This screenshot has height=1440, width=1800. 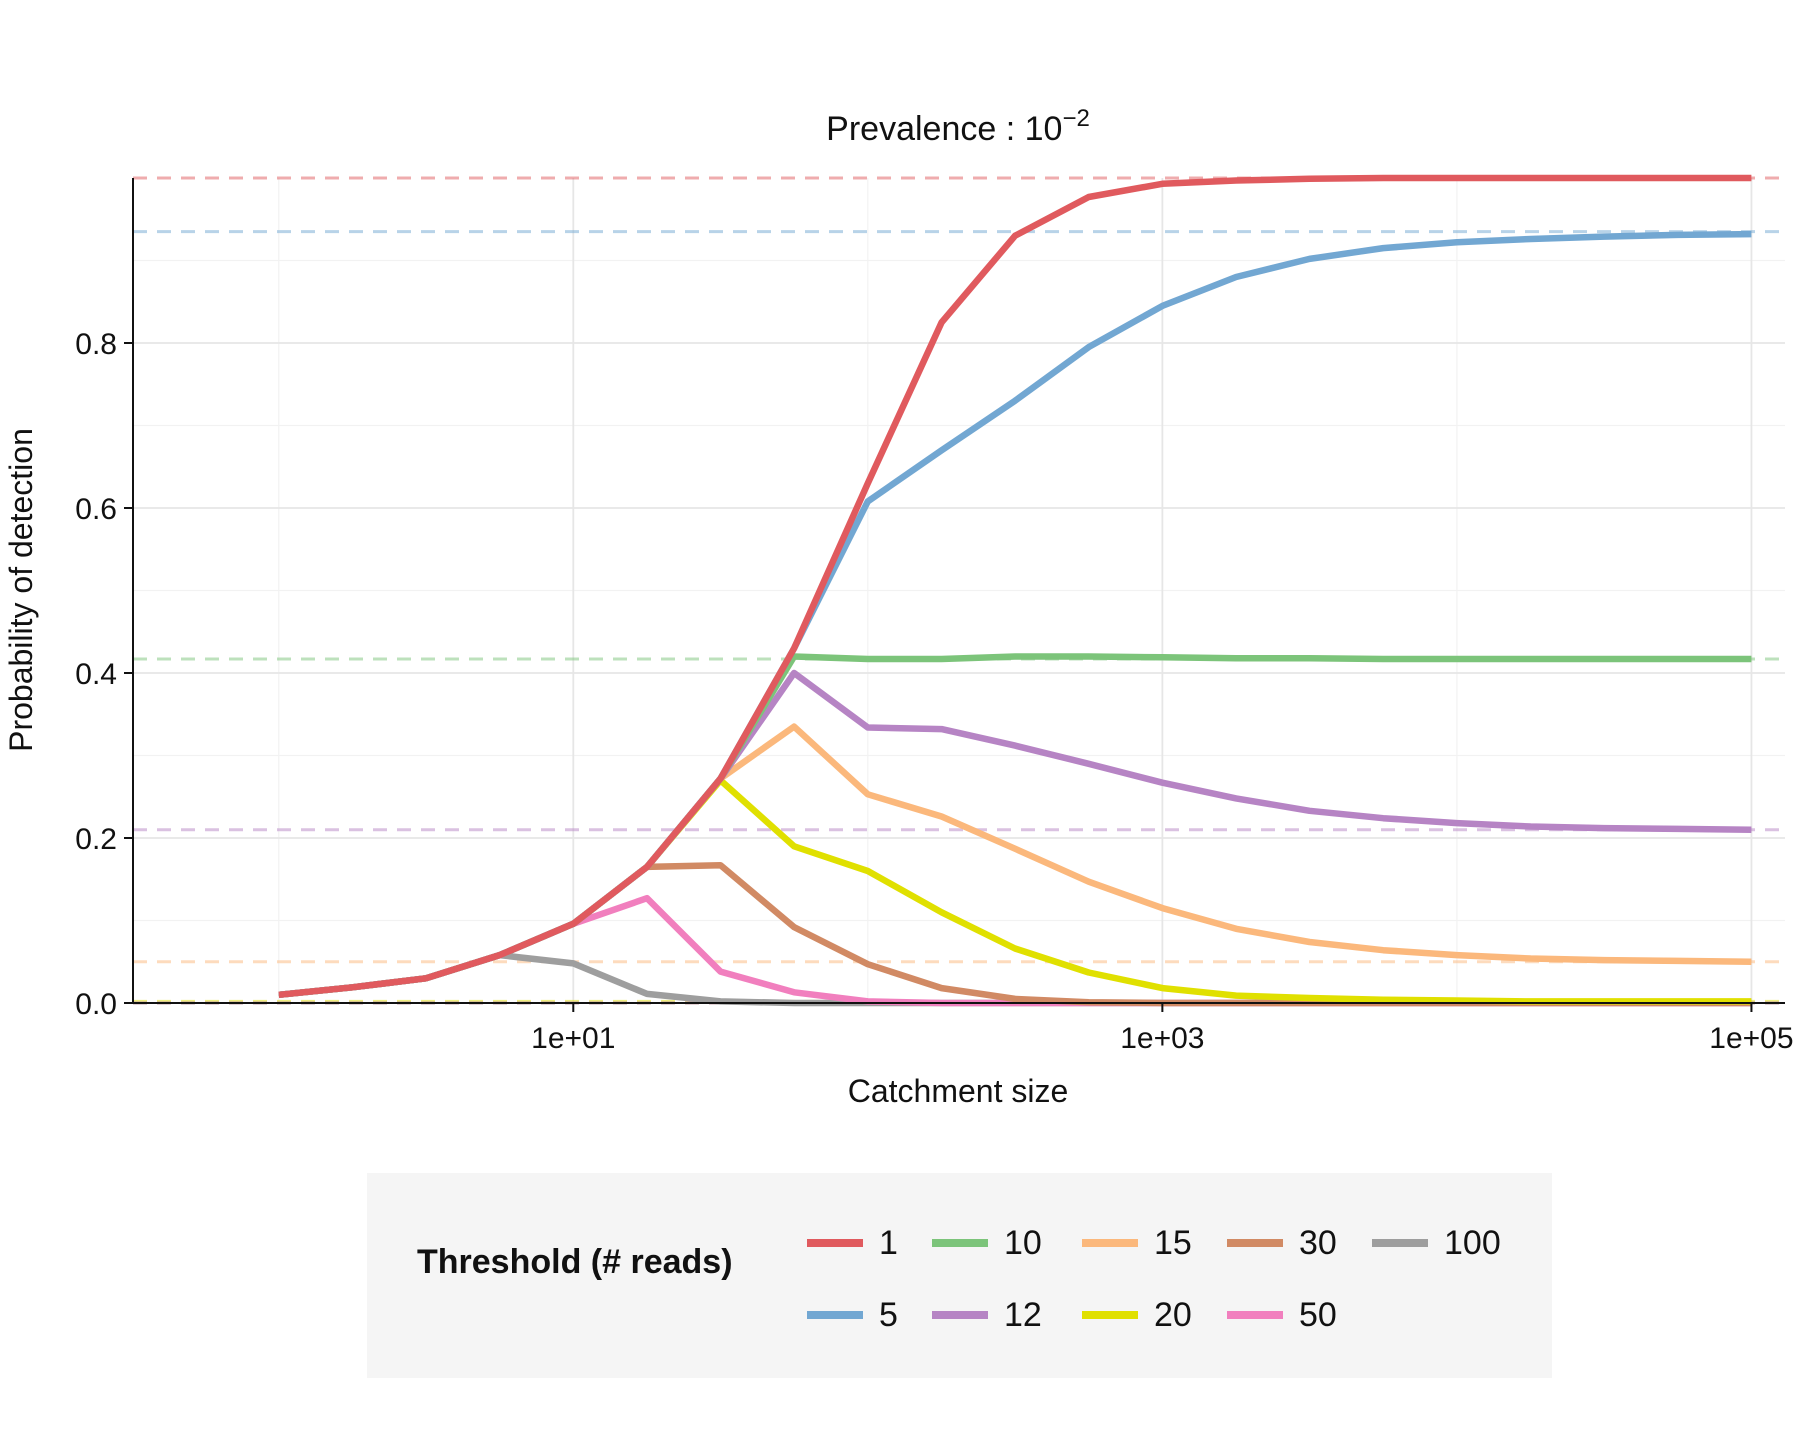 What do you see at coordinates (1023, 1242) in the screenshot?
I see `legend-label-10: 10` at bounding box center [1023, 1242].